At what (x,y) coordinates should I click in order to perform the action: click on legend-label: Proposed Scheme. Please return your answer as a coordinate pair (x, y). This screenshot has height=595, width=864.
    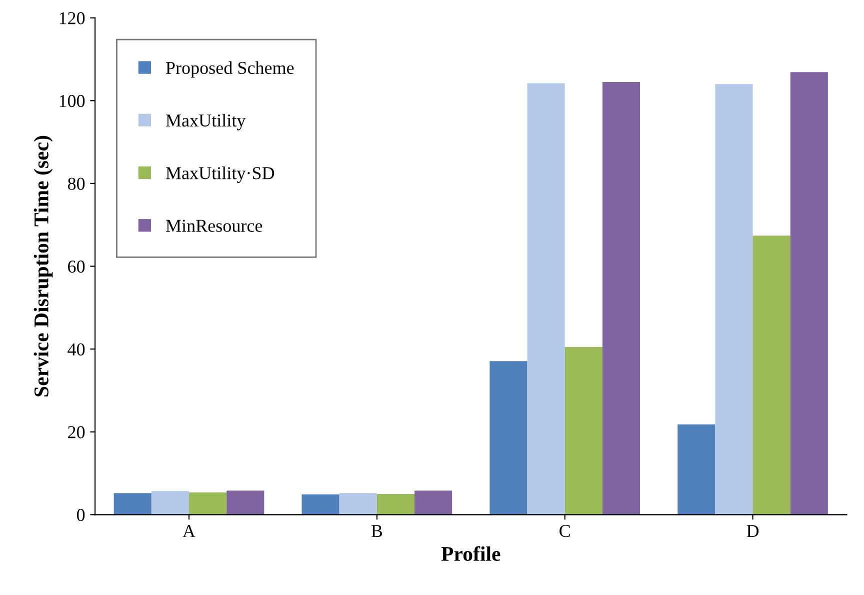
    Looking at the image, I should click on (230, 69).